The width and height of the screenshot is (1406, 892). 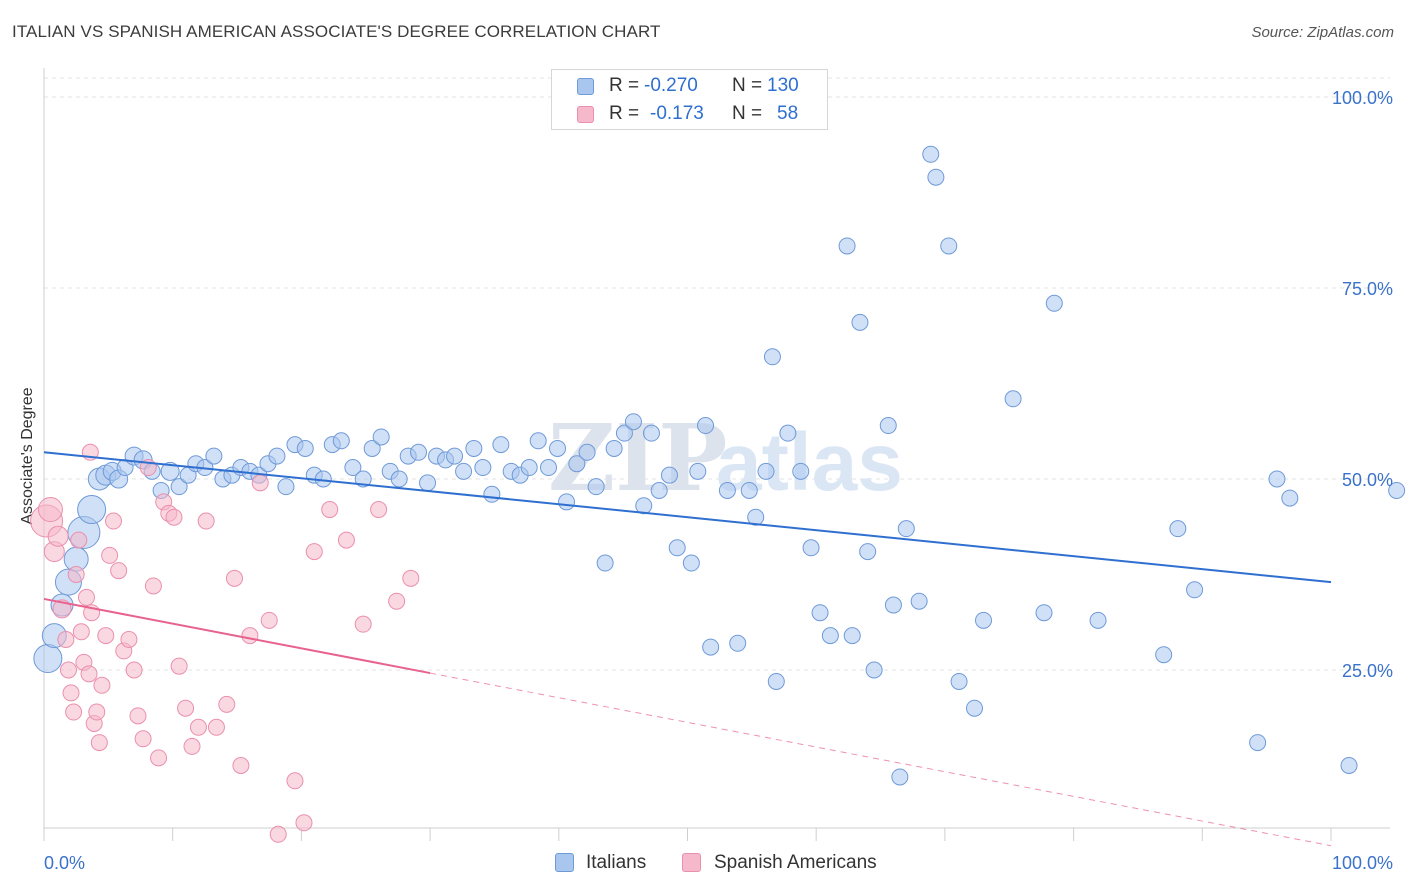 What do you see at coordinates (795, 862) in the screenshot?
I see `bottom-spanish-label: Spanish Americans` at bounding box center [795, 862].